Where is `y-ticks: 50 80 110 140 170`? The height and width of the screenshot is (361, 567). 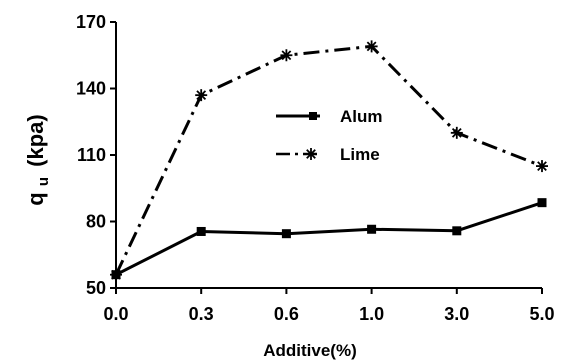
y-ticks: 50 80 110 140 170 is located at coordinates (96, 155).